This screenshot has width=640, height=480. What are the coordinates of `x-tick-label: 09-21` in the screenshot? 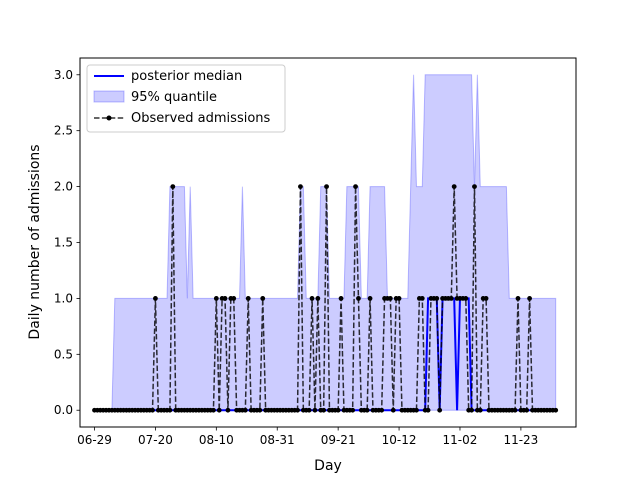 It's located at (338, 440).